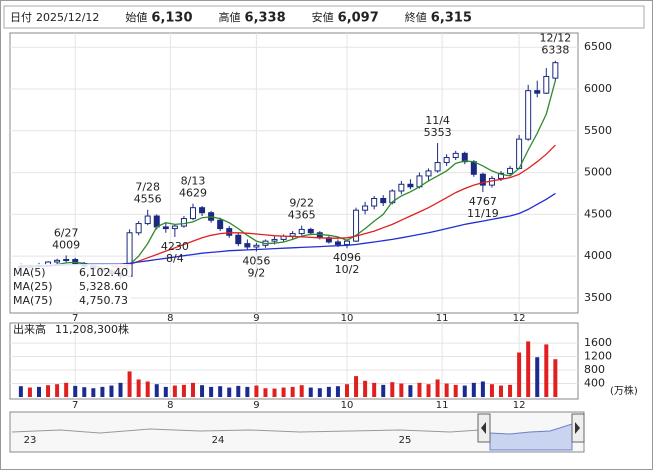  What do you see at coordinates (598, 46) in the screenshot?
I see `y-tick-label: 6500` at bounding box center [598, 46].